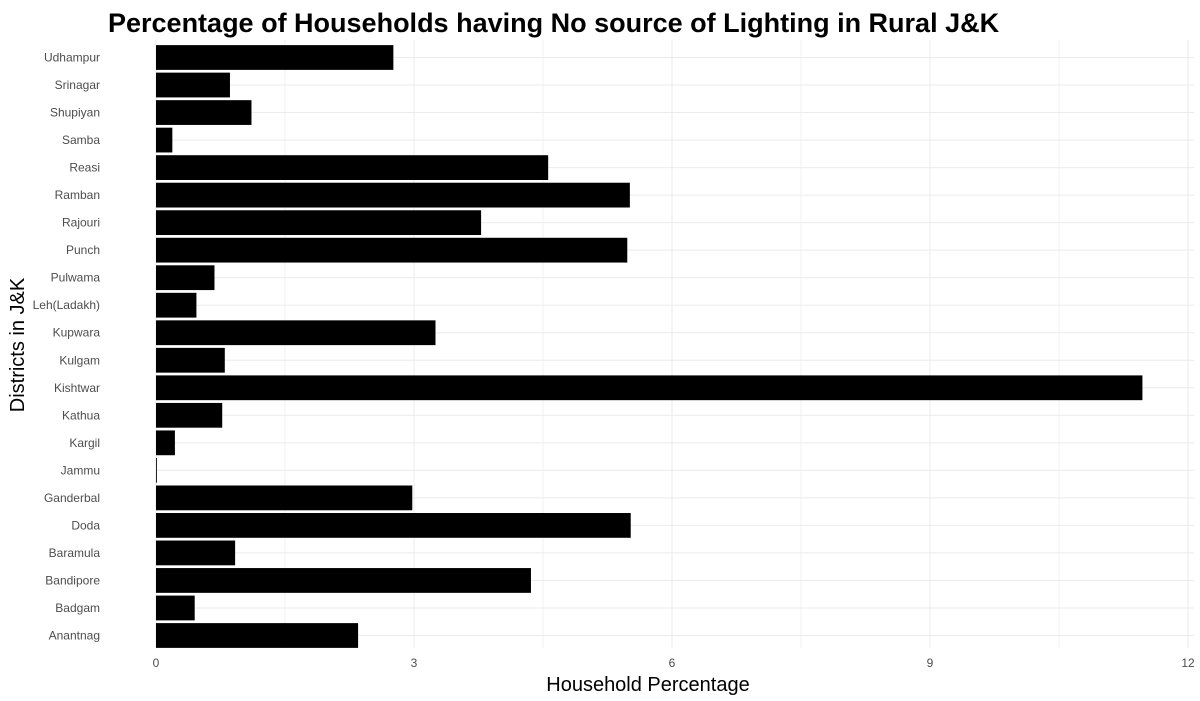 This screenshot has width=1200, height=701. I want to click on x-tick-labels: 0 3 6 9 12, so click(674, 663).